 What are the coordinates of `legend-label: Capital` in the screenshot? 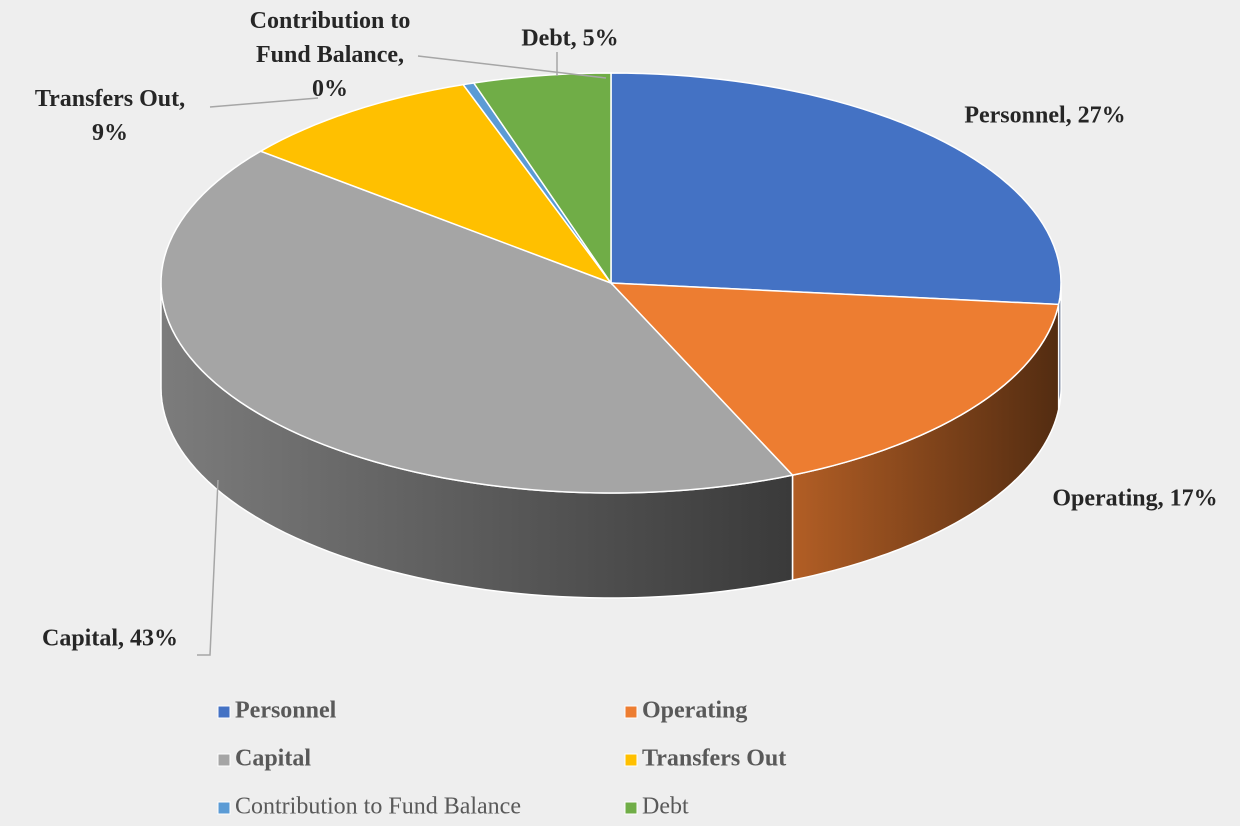 It's located at (273, 759).